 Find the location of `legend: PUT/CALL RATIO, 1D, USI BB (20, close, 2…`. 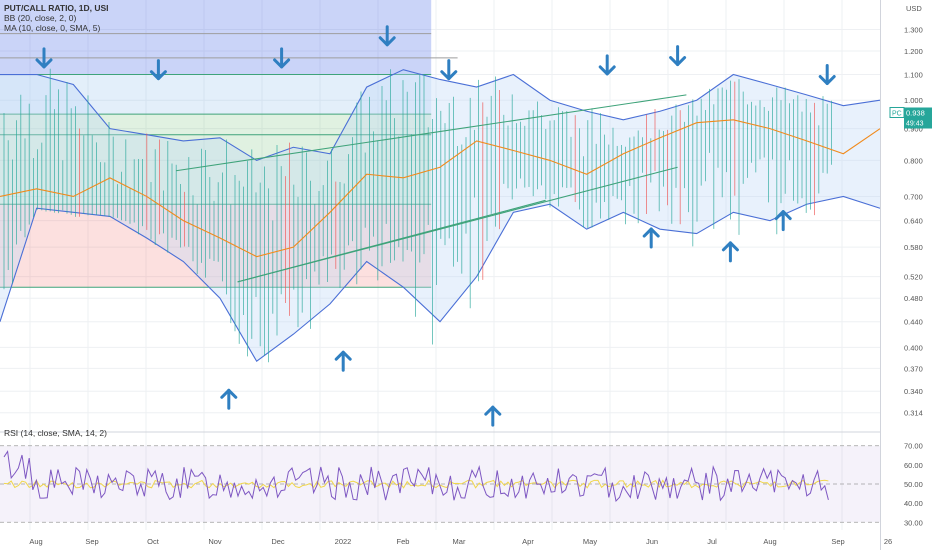

legend: PUT/CALL RATIO, 1D, USI BB (20, close, 2… is located at coordinates (56, 18).